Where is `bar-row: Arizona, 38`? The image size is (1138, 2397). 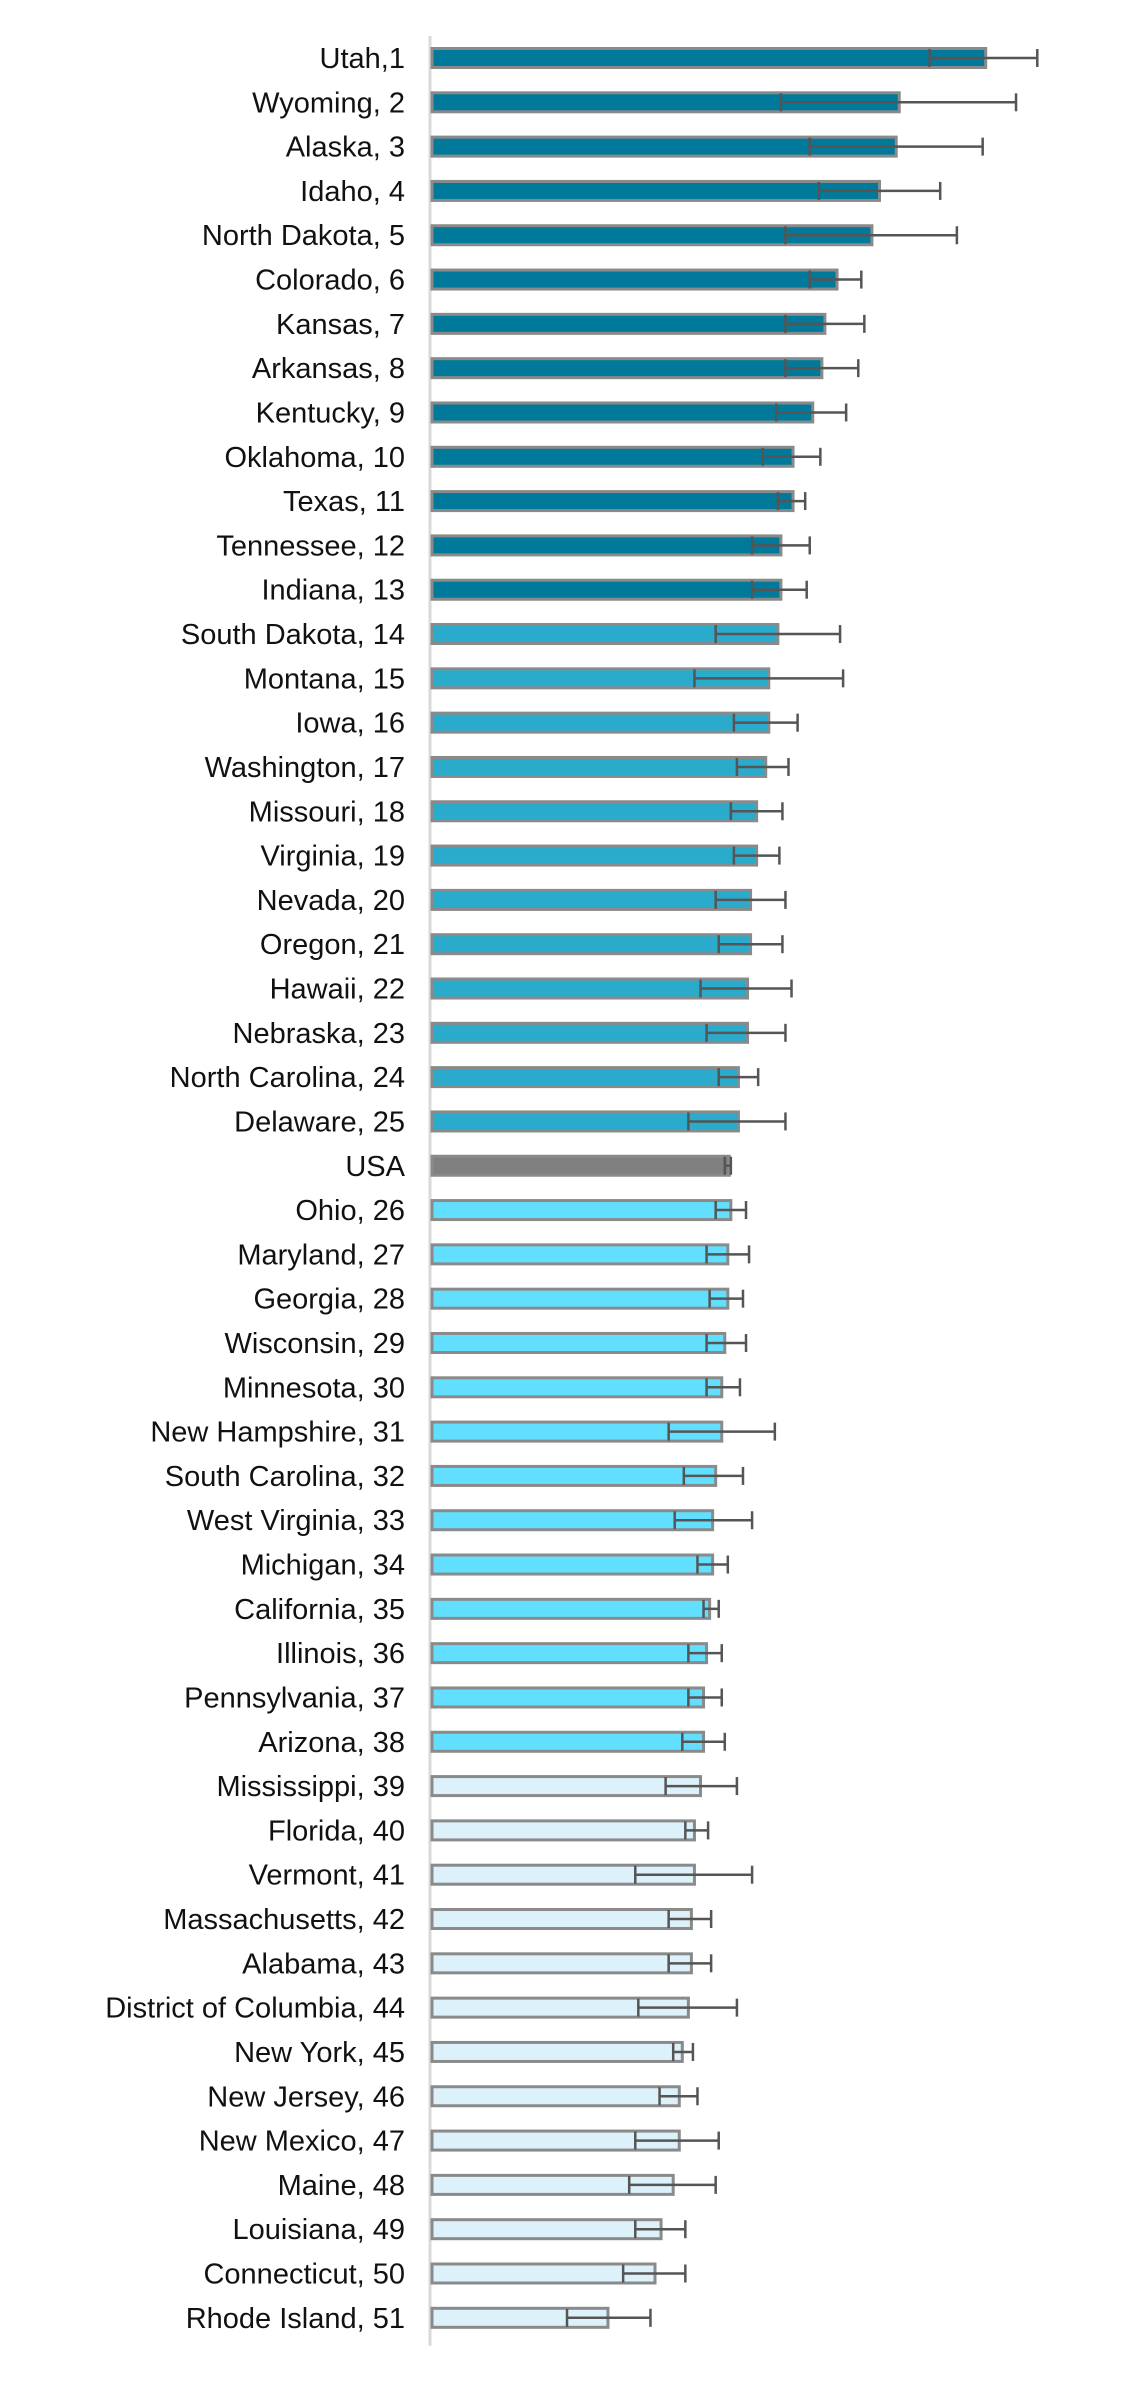 bar-row: Arizona, 38 is located at coordinates (492, 1743).